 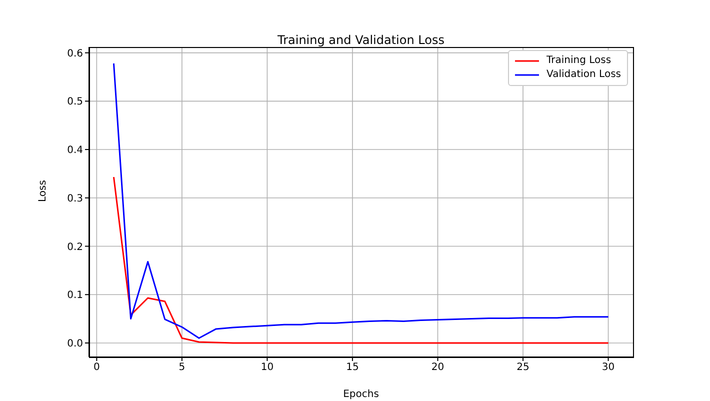 I want to click on x-tick-label: 20, so click(x=437, y=368).